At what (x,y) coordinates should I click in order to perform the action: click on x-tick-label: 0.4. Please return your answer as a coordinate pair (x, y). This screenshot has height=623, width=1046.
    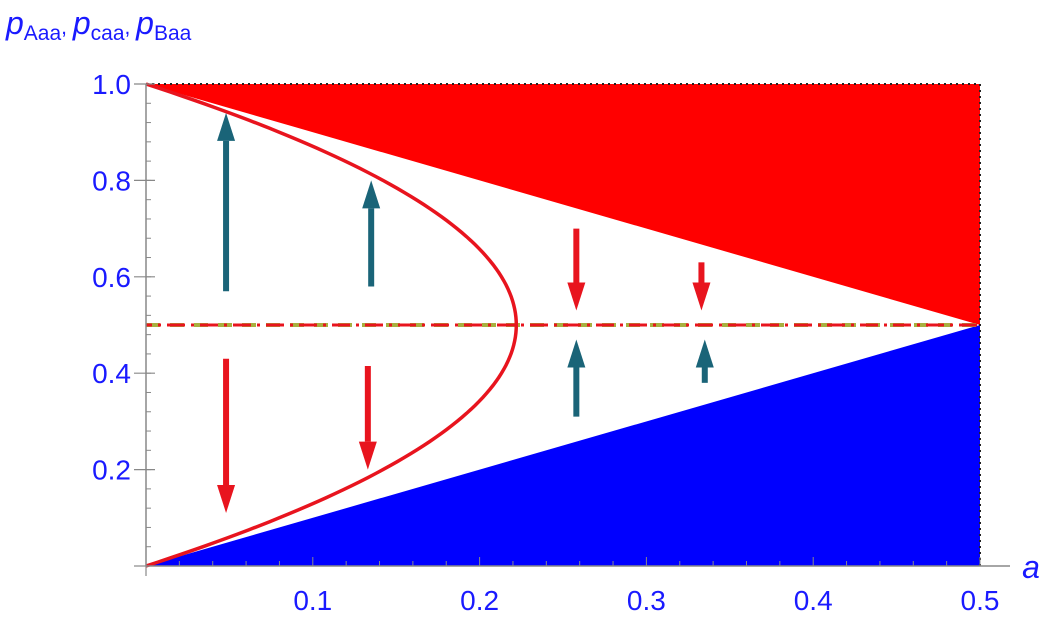
    Looking at the image, I should click on (813, 600).